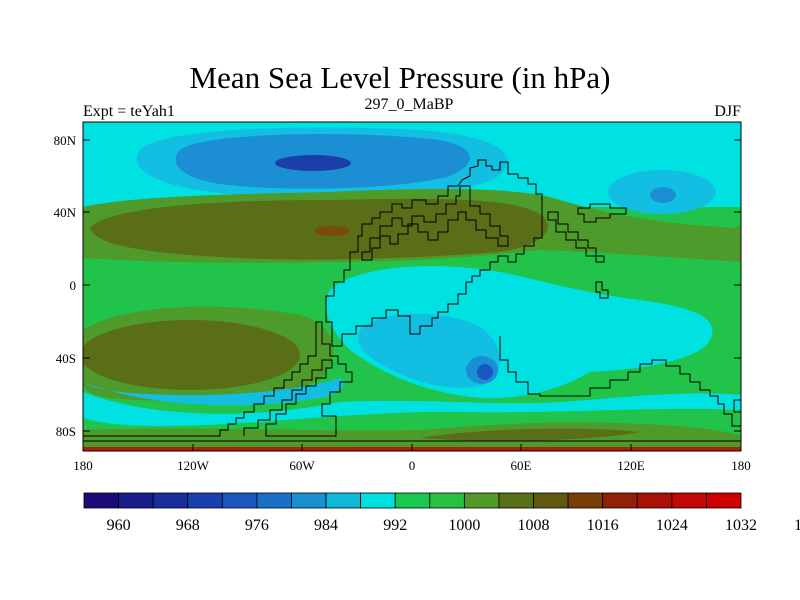  I want to click on lat-label: 40N, so click(65, 212).